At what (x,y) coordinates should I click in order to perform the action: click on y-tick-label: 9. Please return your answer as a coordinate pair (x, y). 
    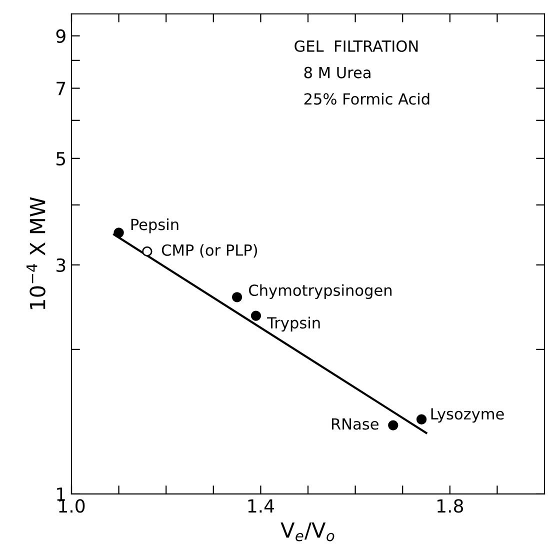
    Looking at the image, I should click on (61, 36).